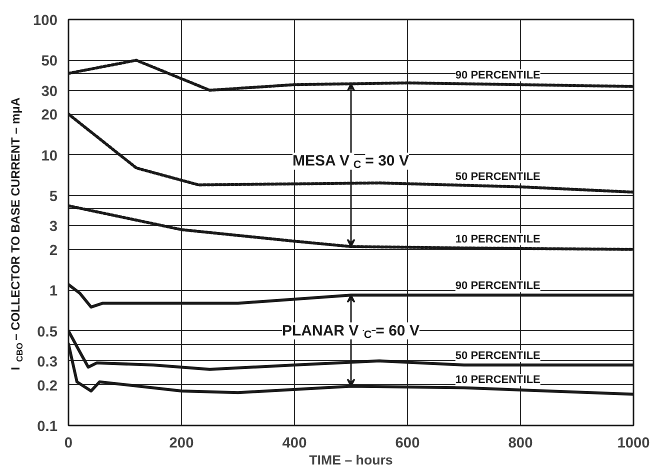 The image size is (655, 472). I want to click on y-tick-label: 1, so click(53, 292).